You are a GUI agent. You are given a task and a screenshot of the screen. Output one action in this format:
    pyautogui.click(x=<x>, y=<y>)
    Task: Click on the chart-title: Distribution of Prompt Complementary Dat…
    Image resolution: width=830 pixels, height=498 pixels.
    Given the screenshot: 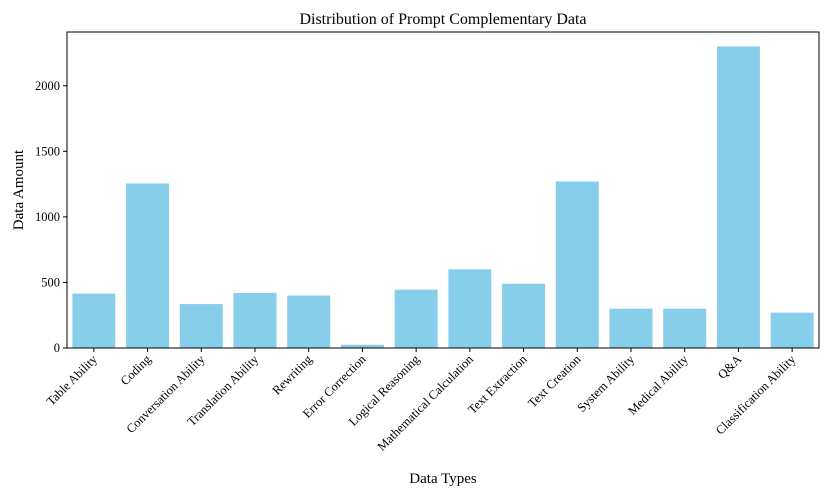 What is the action you would take?
    pyautogui.click(x=442, y=19)
    